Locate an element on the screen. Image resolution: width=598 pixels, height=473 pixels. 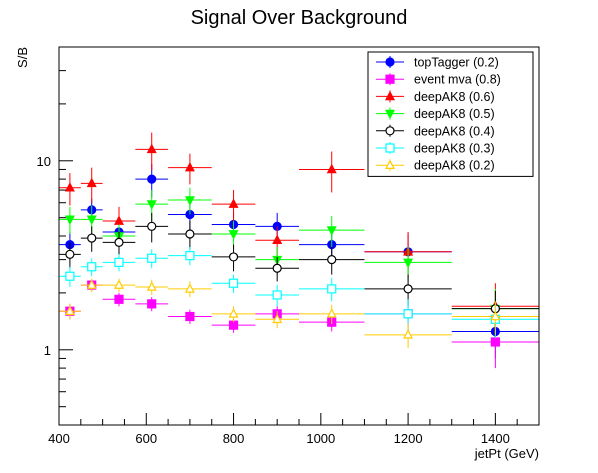
legend-entry: deepAK8 (0.3) is located at coordinates (435, 149).